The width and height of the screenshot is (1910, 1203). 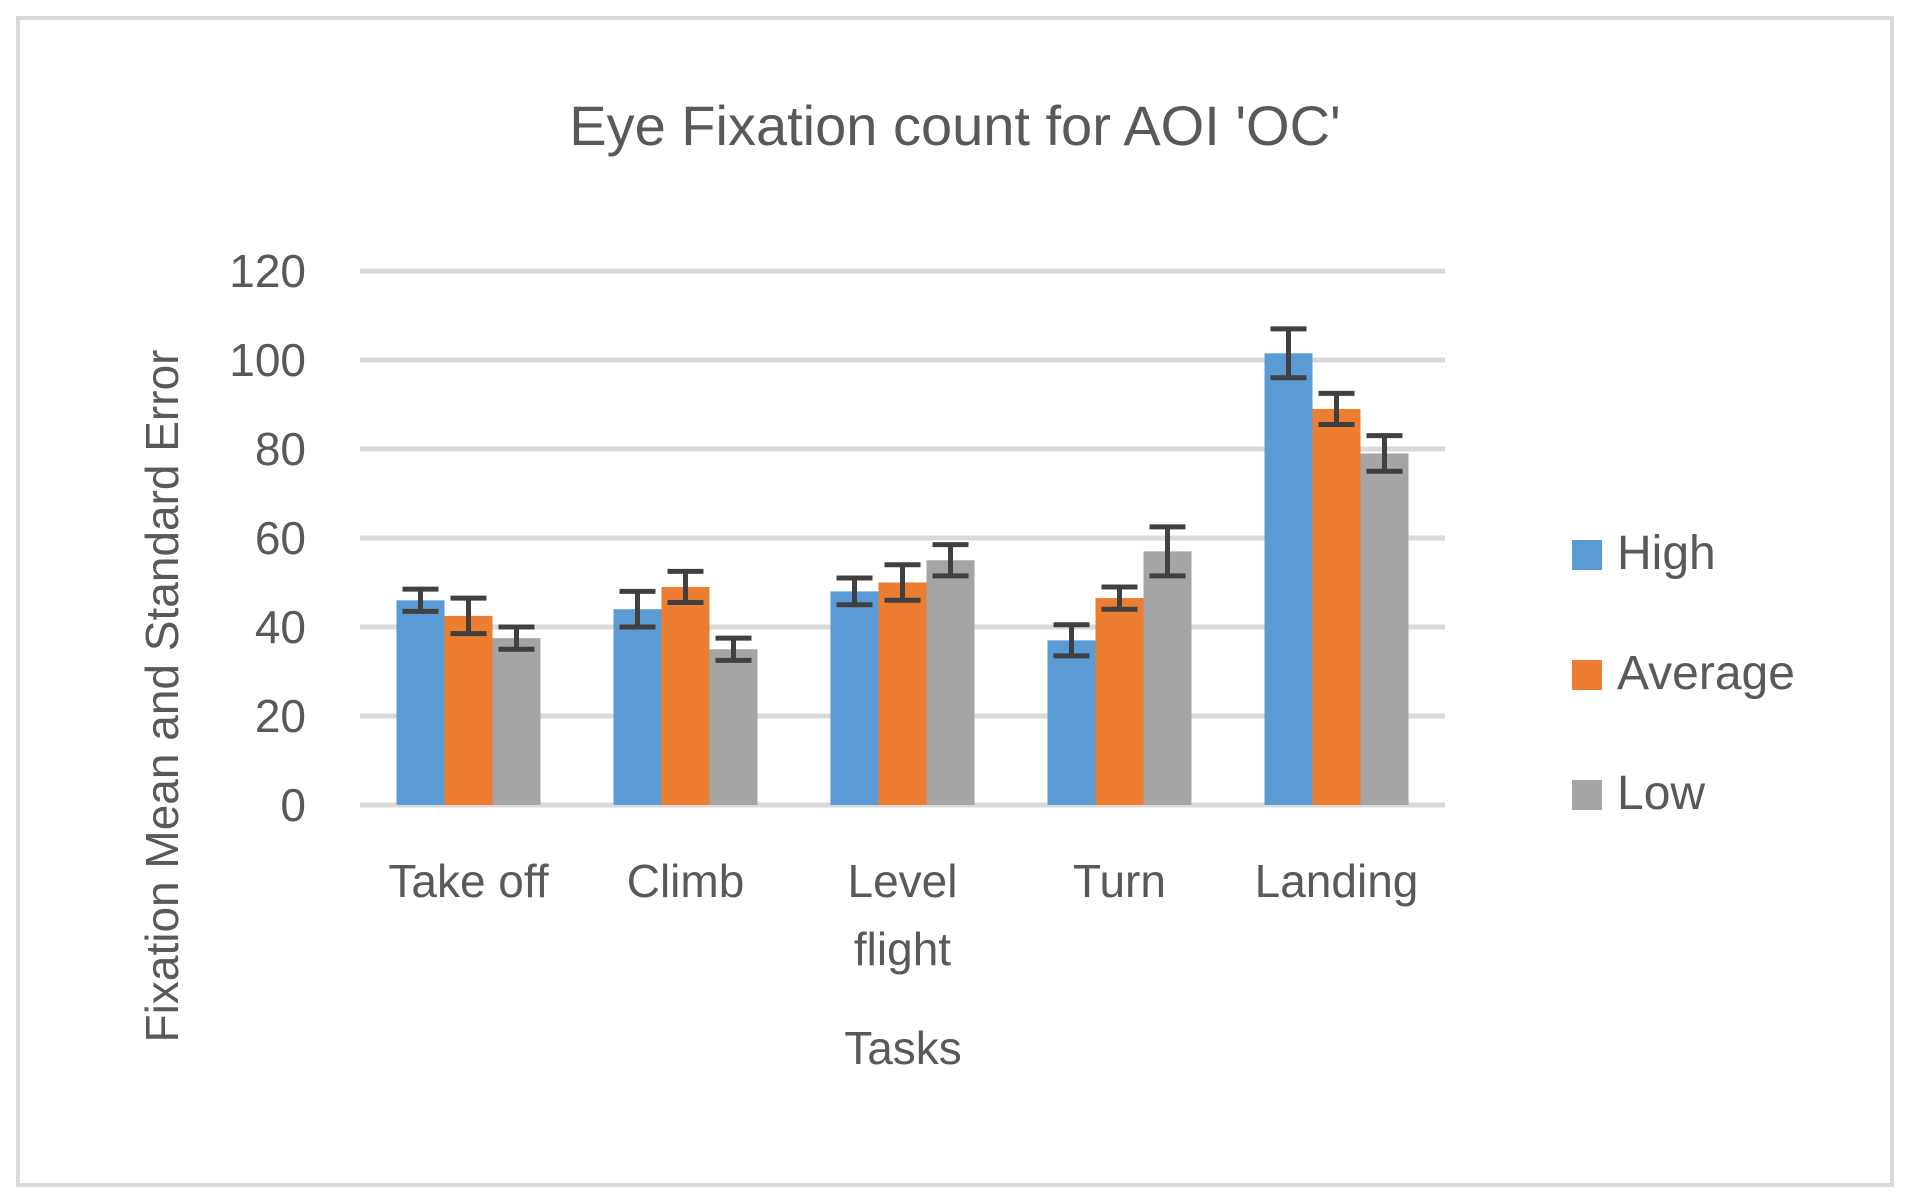 I want to click on y-tick-label: 100, so click(x=267, y=360).